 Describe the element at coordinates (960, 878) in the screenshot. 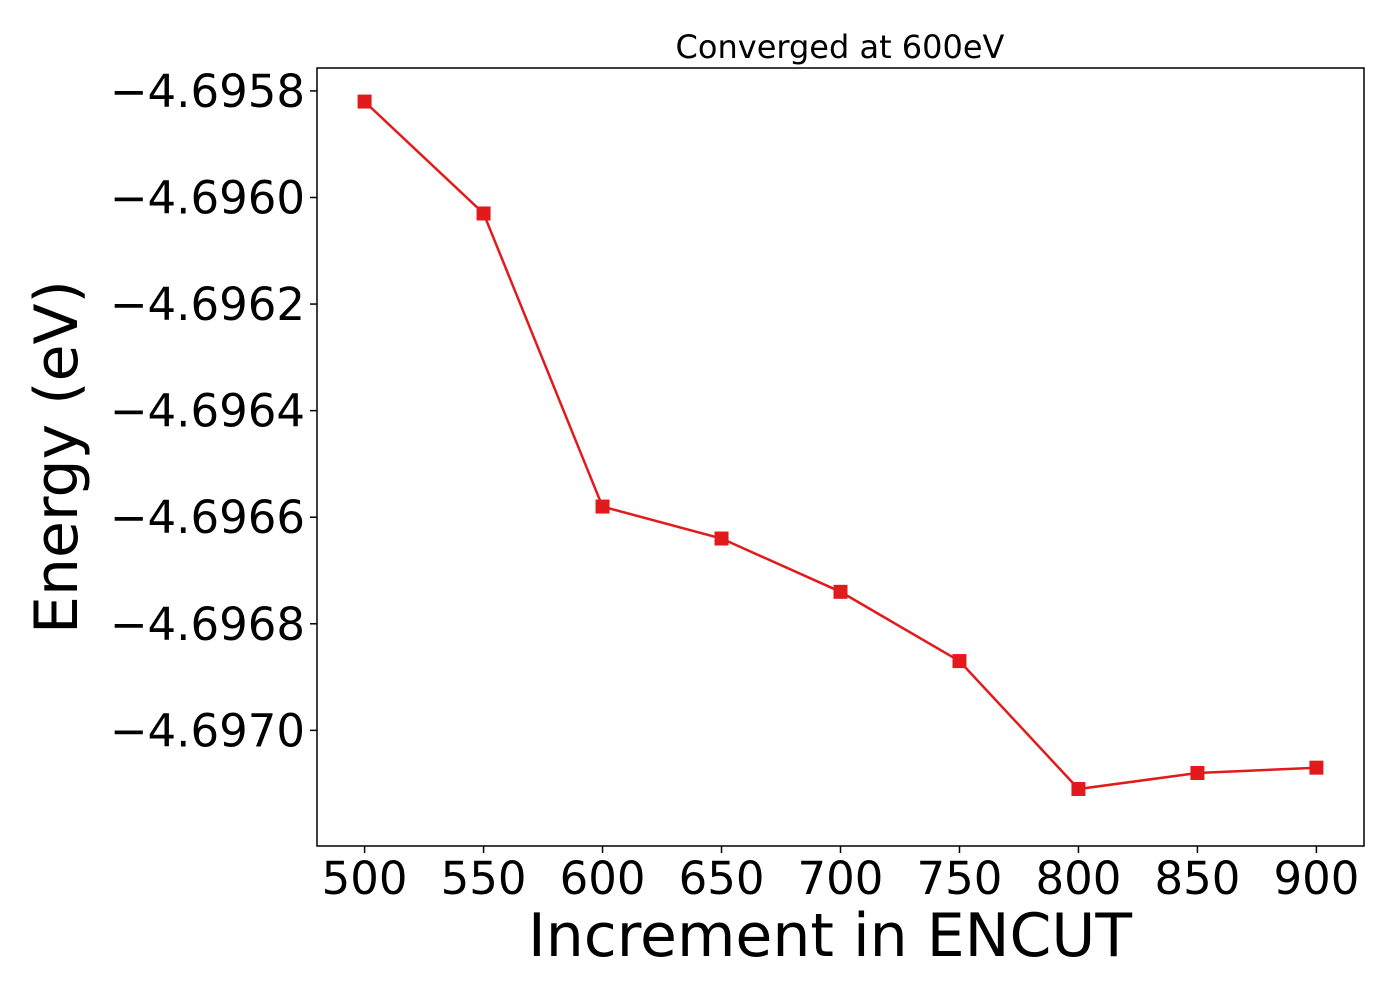

I see `x-tick-label: 750` at that location.